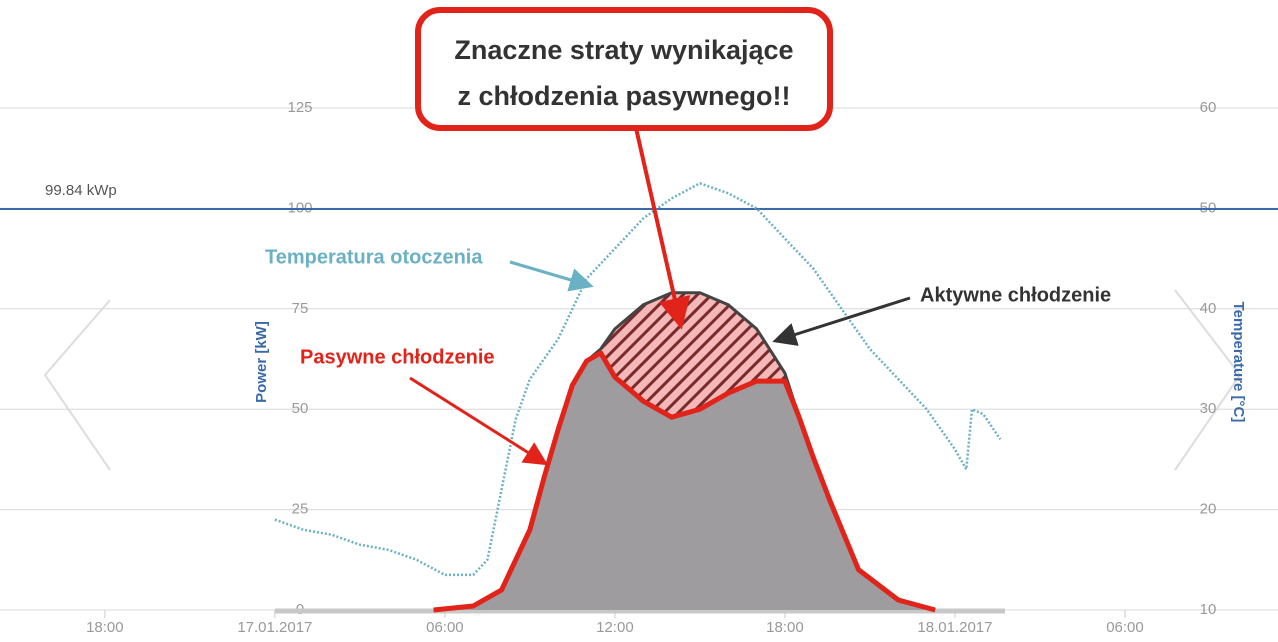  What do you see at coordinates (1208, 207) in the screenshot?
I see `y2-tick-label: 50` at bounding box center [1208, 207].